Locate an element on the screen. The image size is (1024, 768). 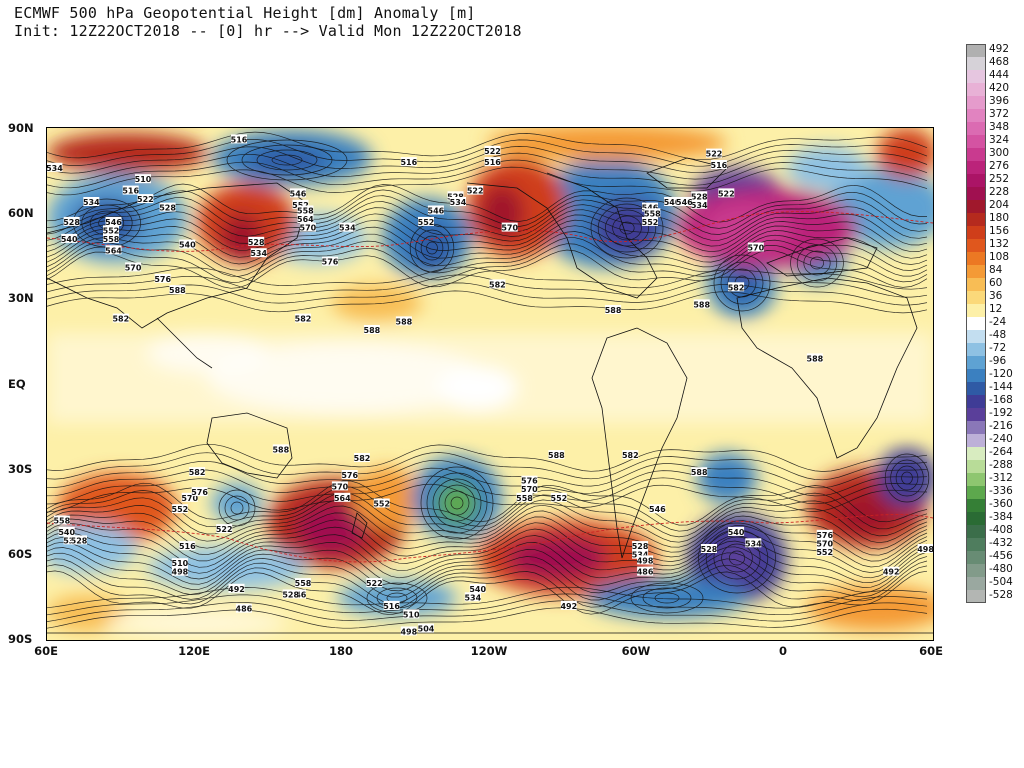
contour-label: 576 is located at coordinates (330, 261).